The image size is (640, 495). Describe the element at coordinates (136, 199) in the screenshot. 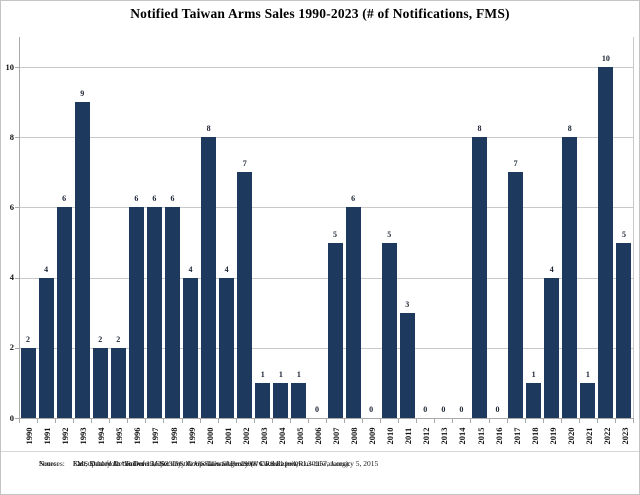

I see `bar-value-label-1996: 6` at that location.